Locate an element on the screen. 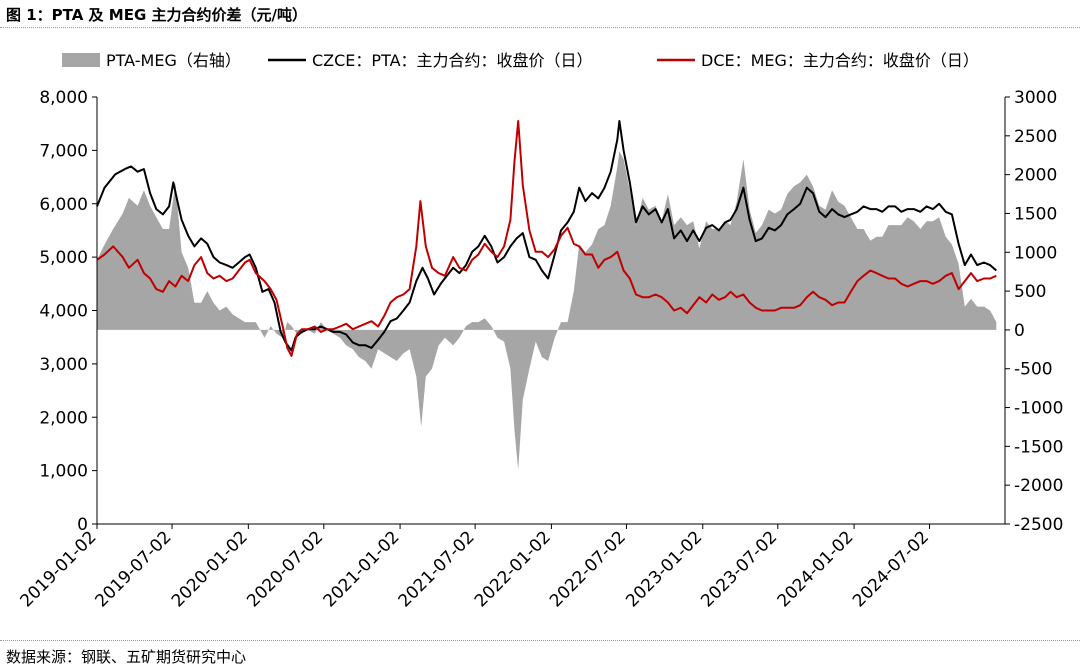 The image size is (1080, 667). right-tick-label: -1000 is located at coordinates (1038, 409).